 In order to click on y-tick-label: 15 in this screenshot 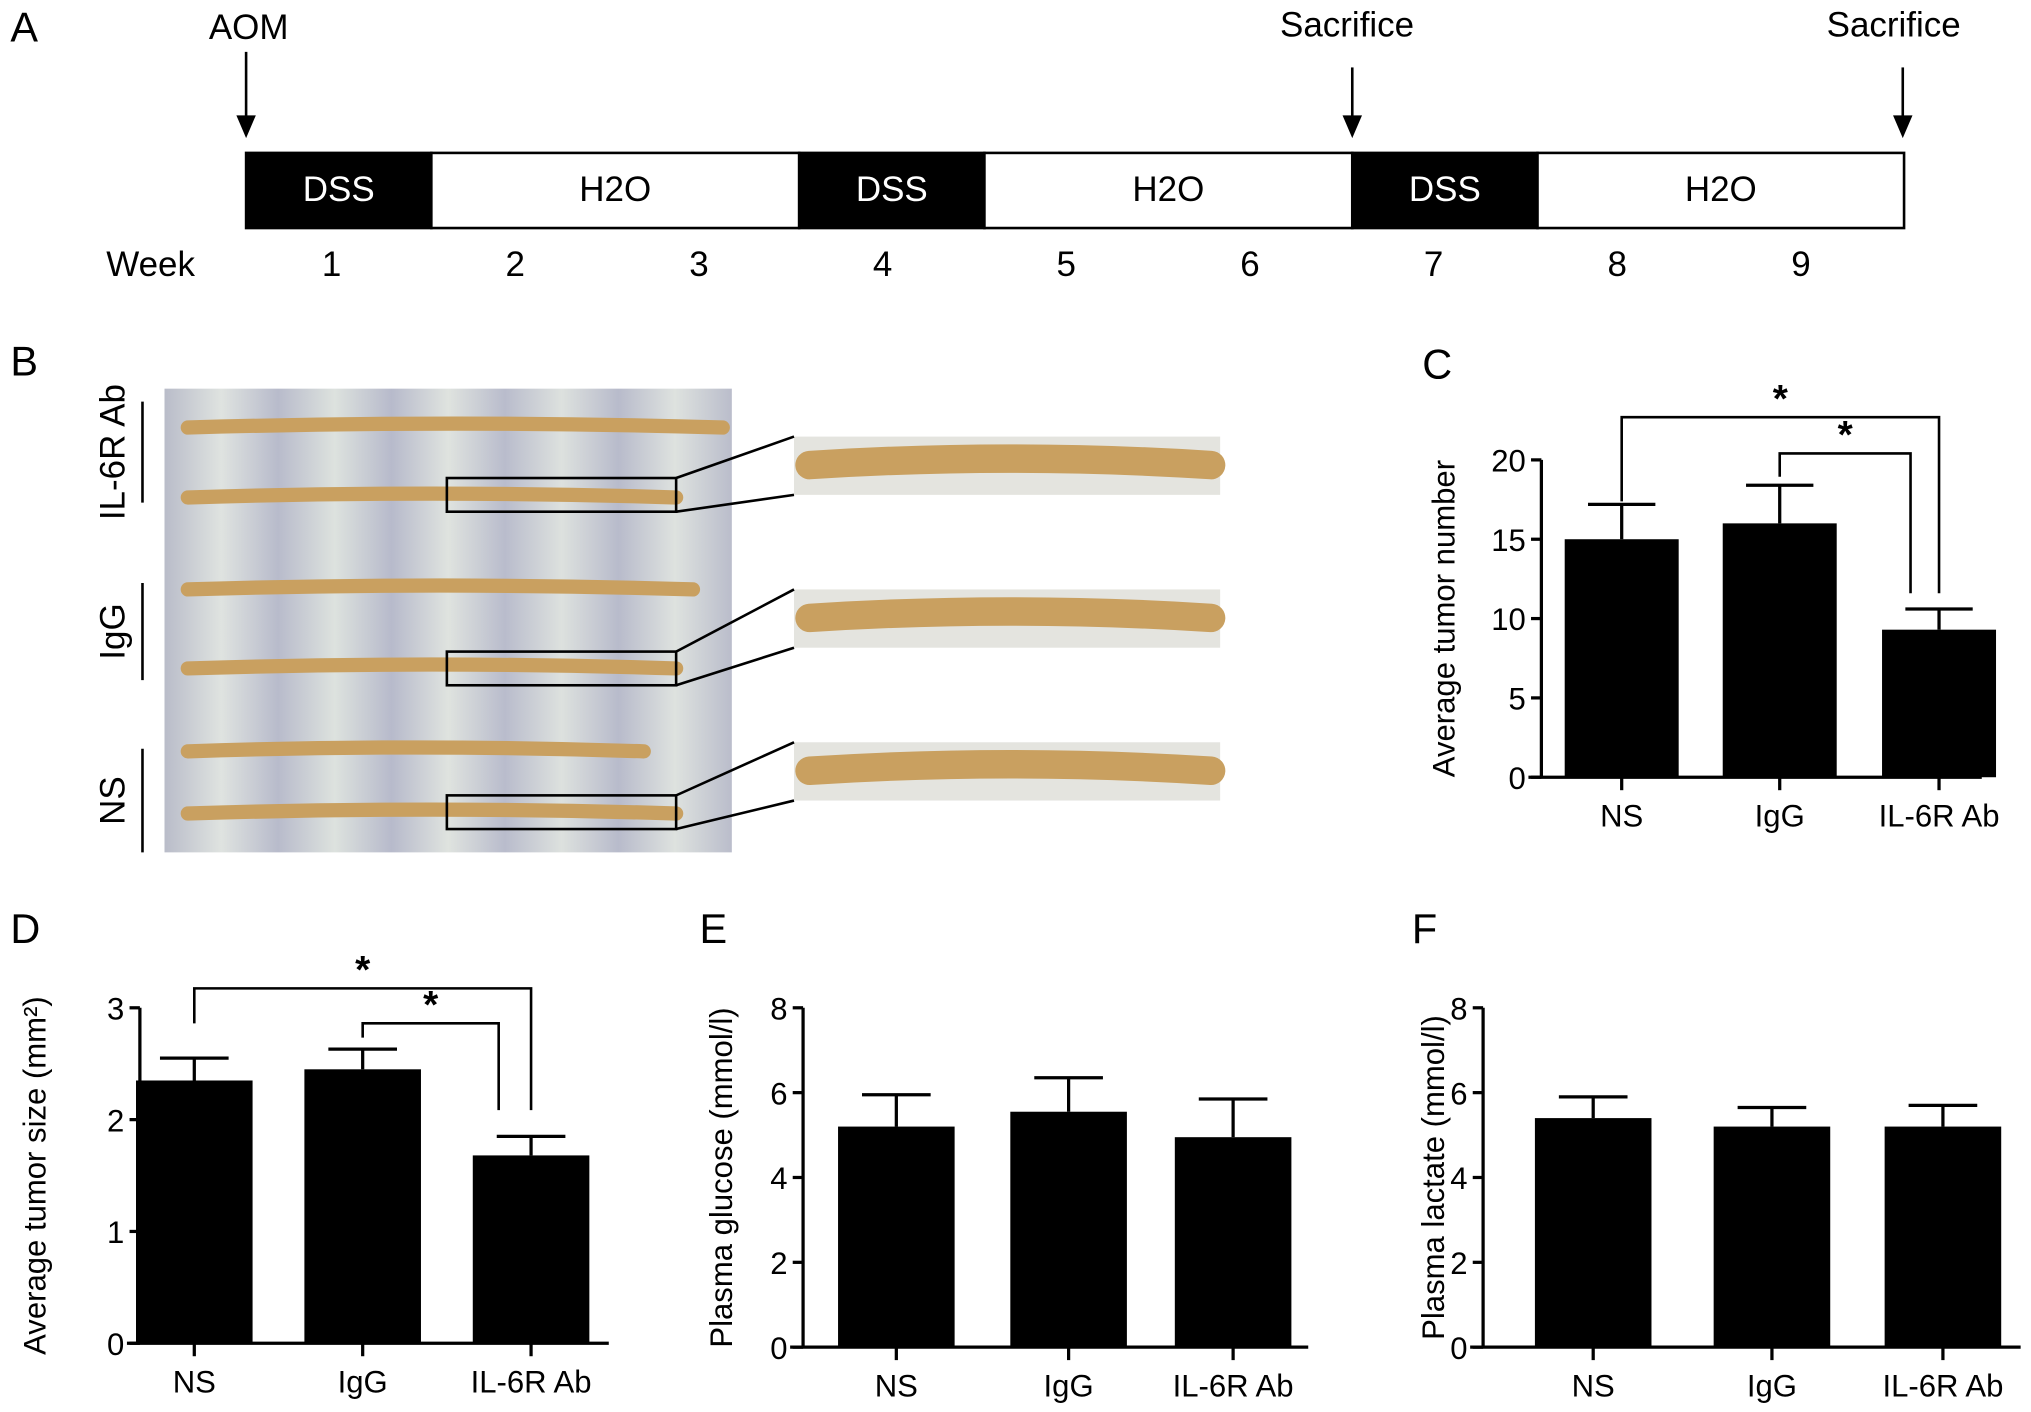, I will do `click(1508, 540)`.